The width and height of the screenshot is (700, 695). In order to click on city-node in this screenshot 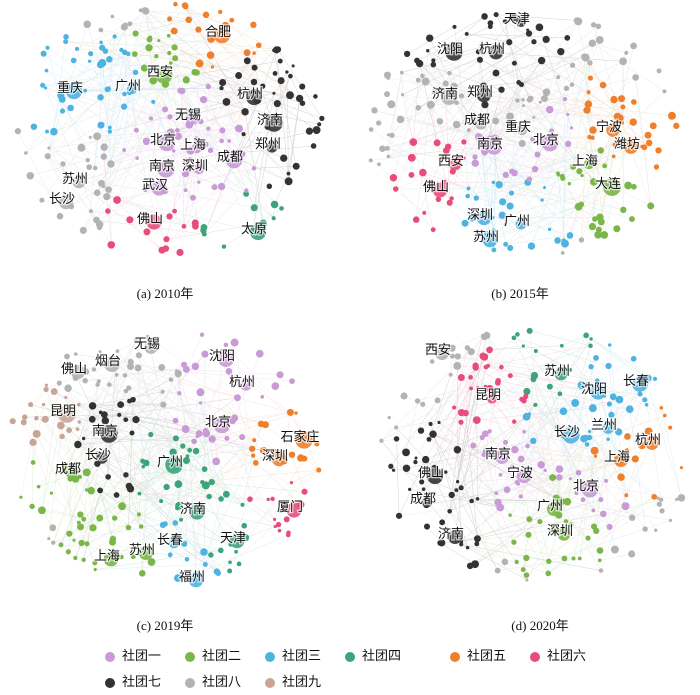, I will do `click(274, 123)`.